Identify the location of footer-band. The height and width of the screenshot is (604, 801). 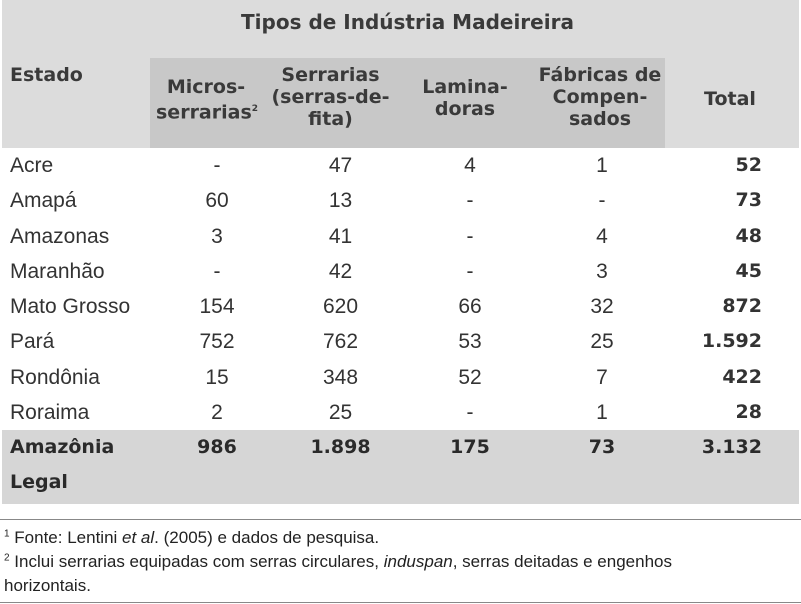
(400, 467).